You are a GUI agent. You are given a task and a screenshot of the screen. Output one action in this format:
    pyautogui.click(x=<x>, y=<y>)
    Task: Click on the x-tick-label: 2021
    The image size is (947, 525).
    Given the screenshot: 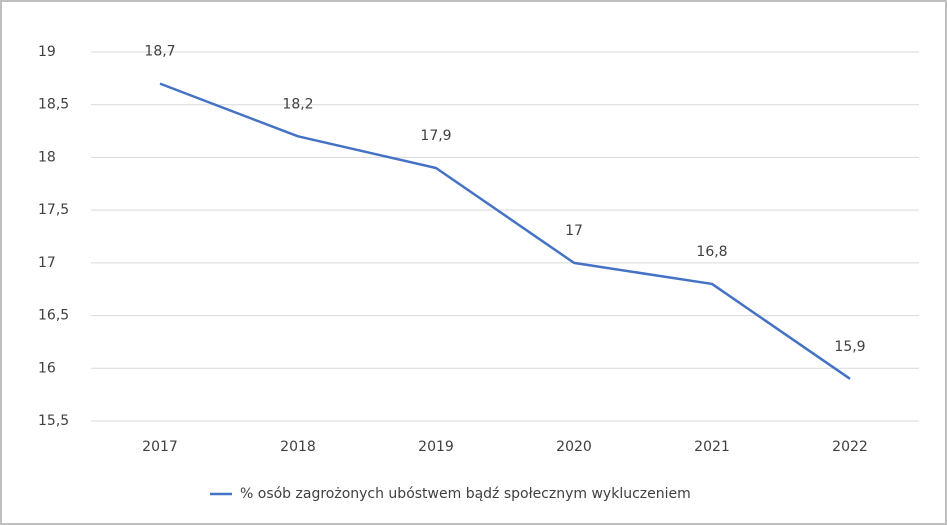 What is the action you would take?
    pyautogui.click(x=712, y=447)
    